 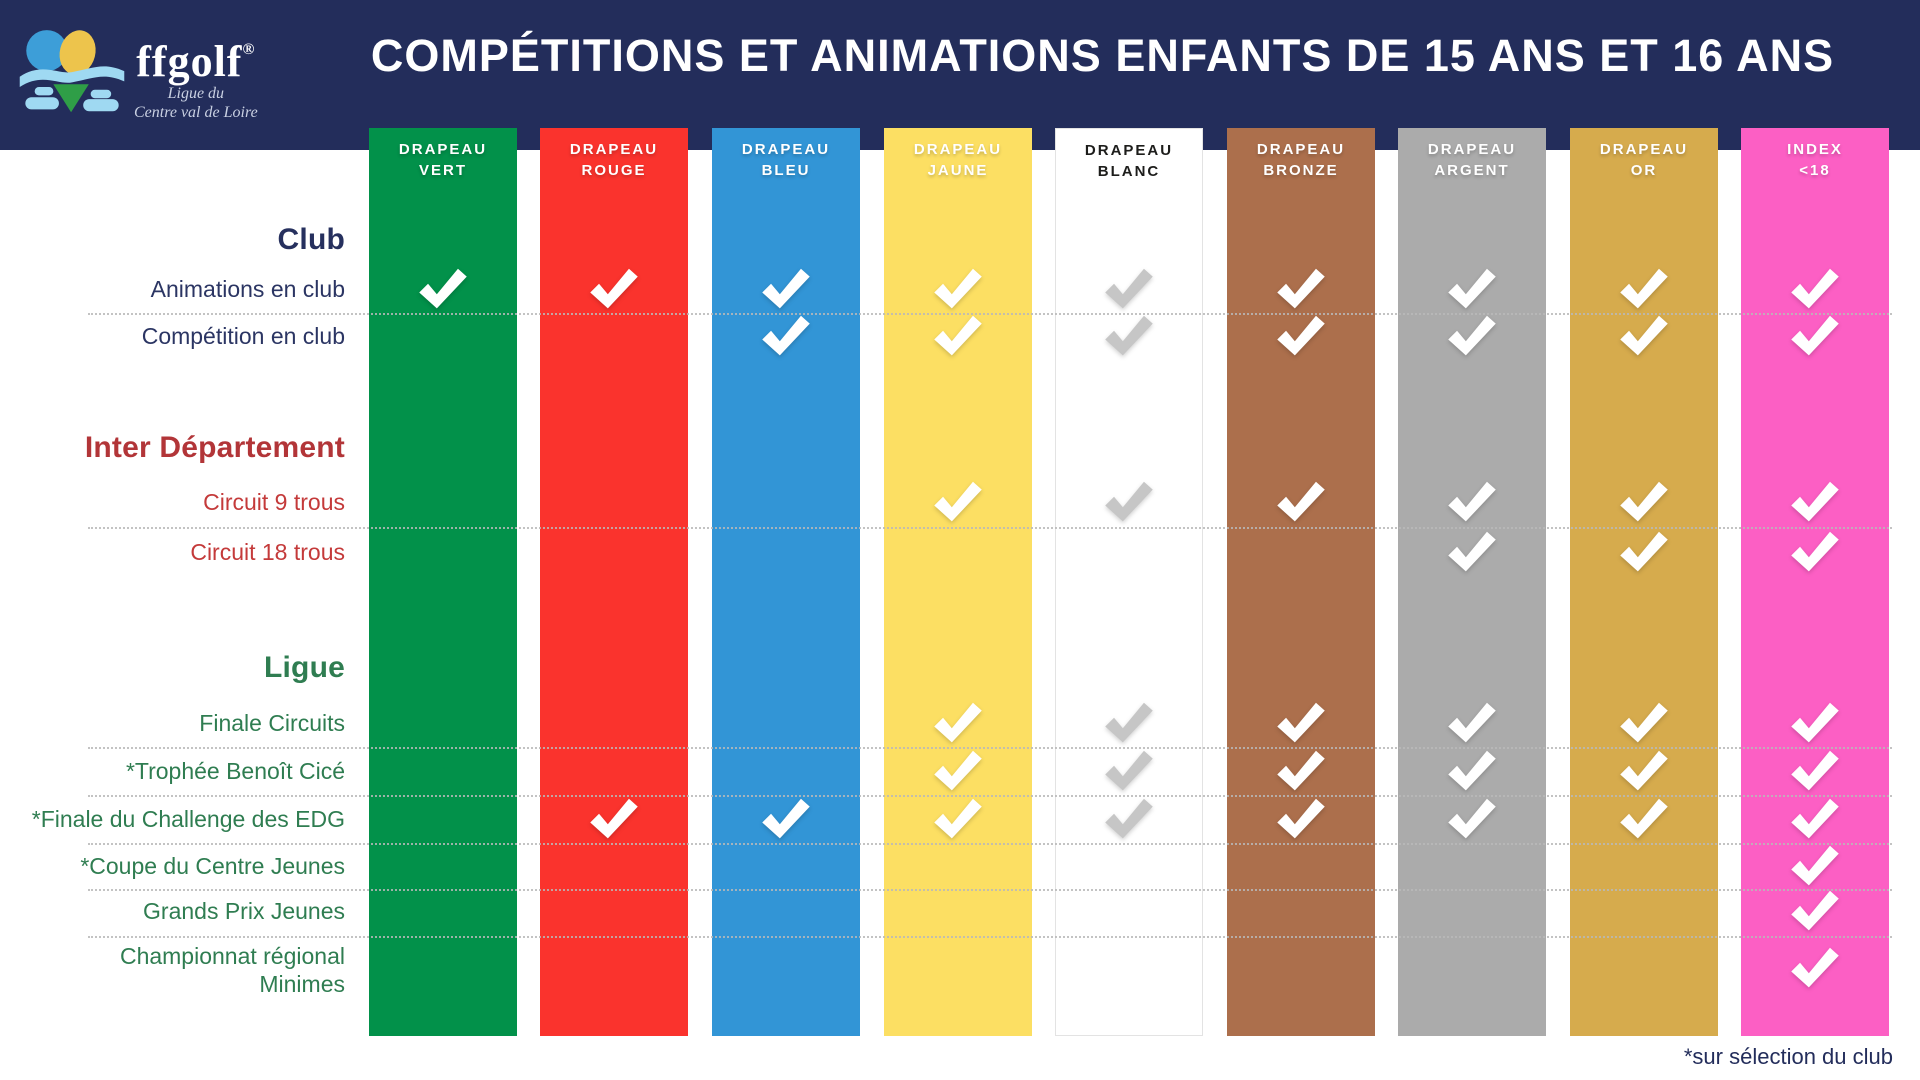 I want to click on ffgolf-logo-icon, so click(x=72, y=75).